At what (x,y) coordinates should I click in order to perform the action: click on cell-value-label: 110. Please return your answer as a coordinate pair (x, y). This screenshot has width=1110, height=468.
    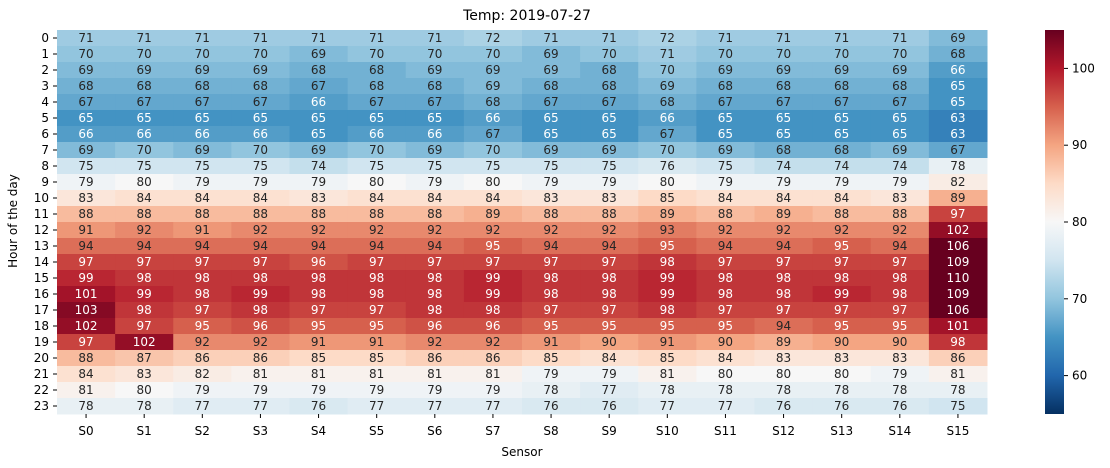
    Looking at the image, I should click on (957, 278).